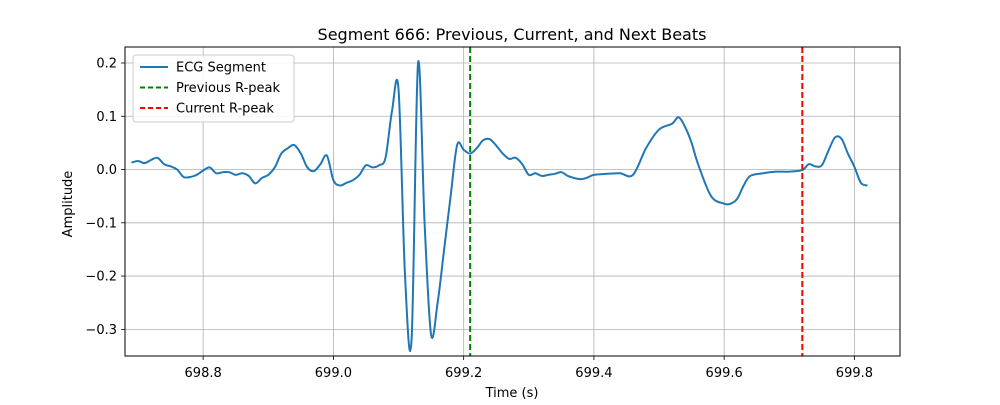 This screenshot has height=405, width=1000. What do you see at coordinates (203, 373) in the screenshot?
I see `x-tick-label: 698.8` at bounding box center [203, 373].